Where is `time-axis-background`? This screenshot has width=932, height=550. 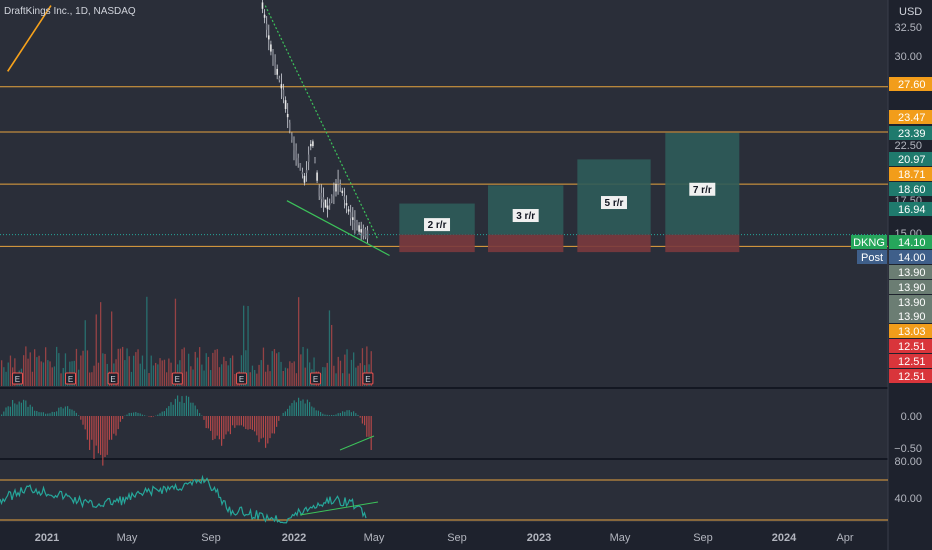
time-axis-background is located at coordinates (444, 536).